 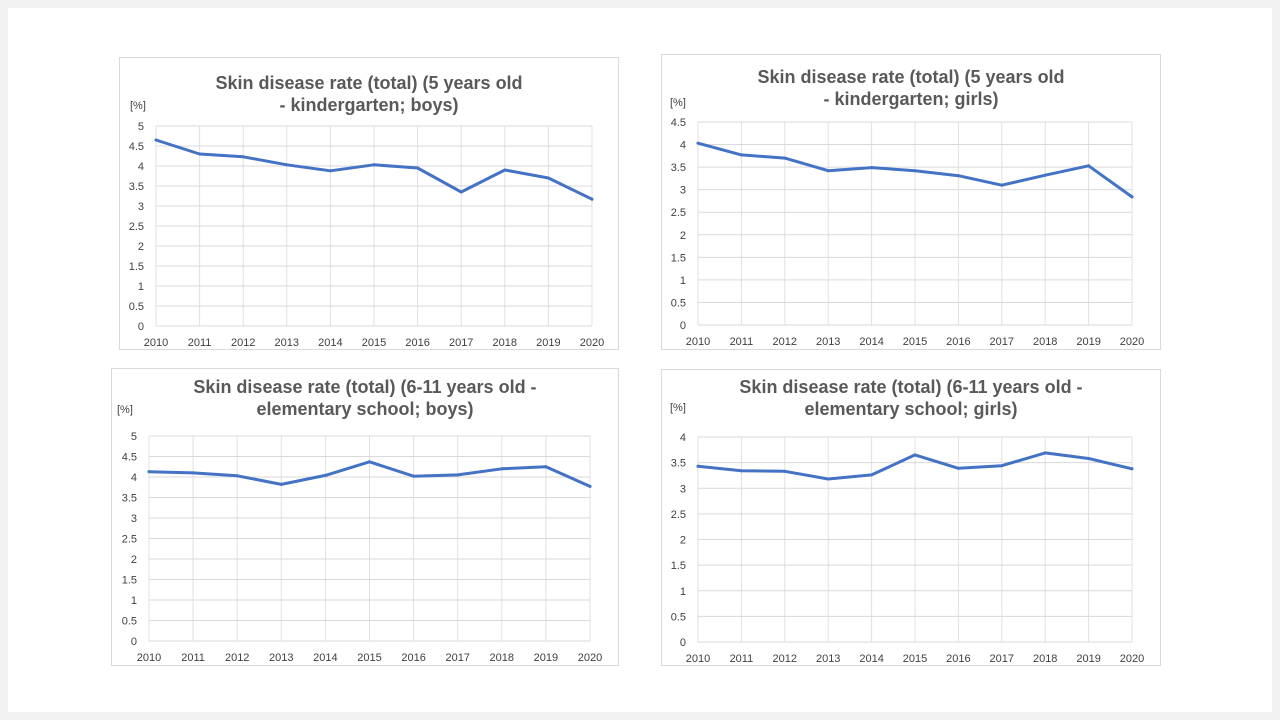 What do you see at coordinates (134, 437) in the screenshot?
I see `y-tick-label: 5` at bounding box center [134, 437].